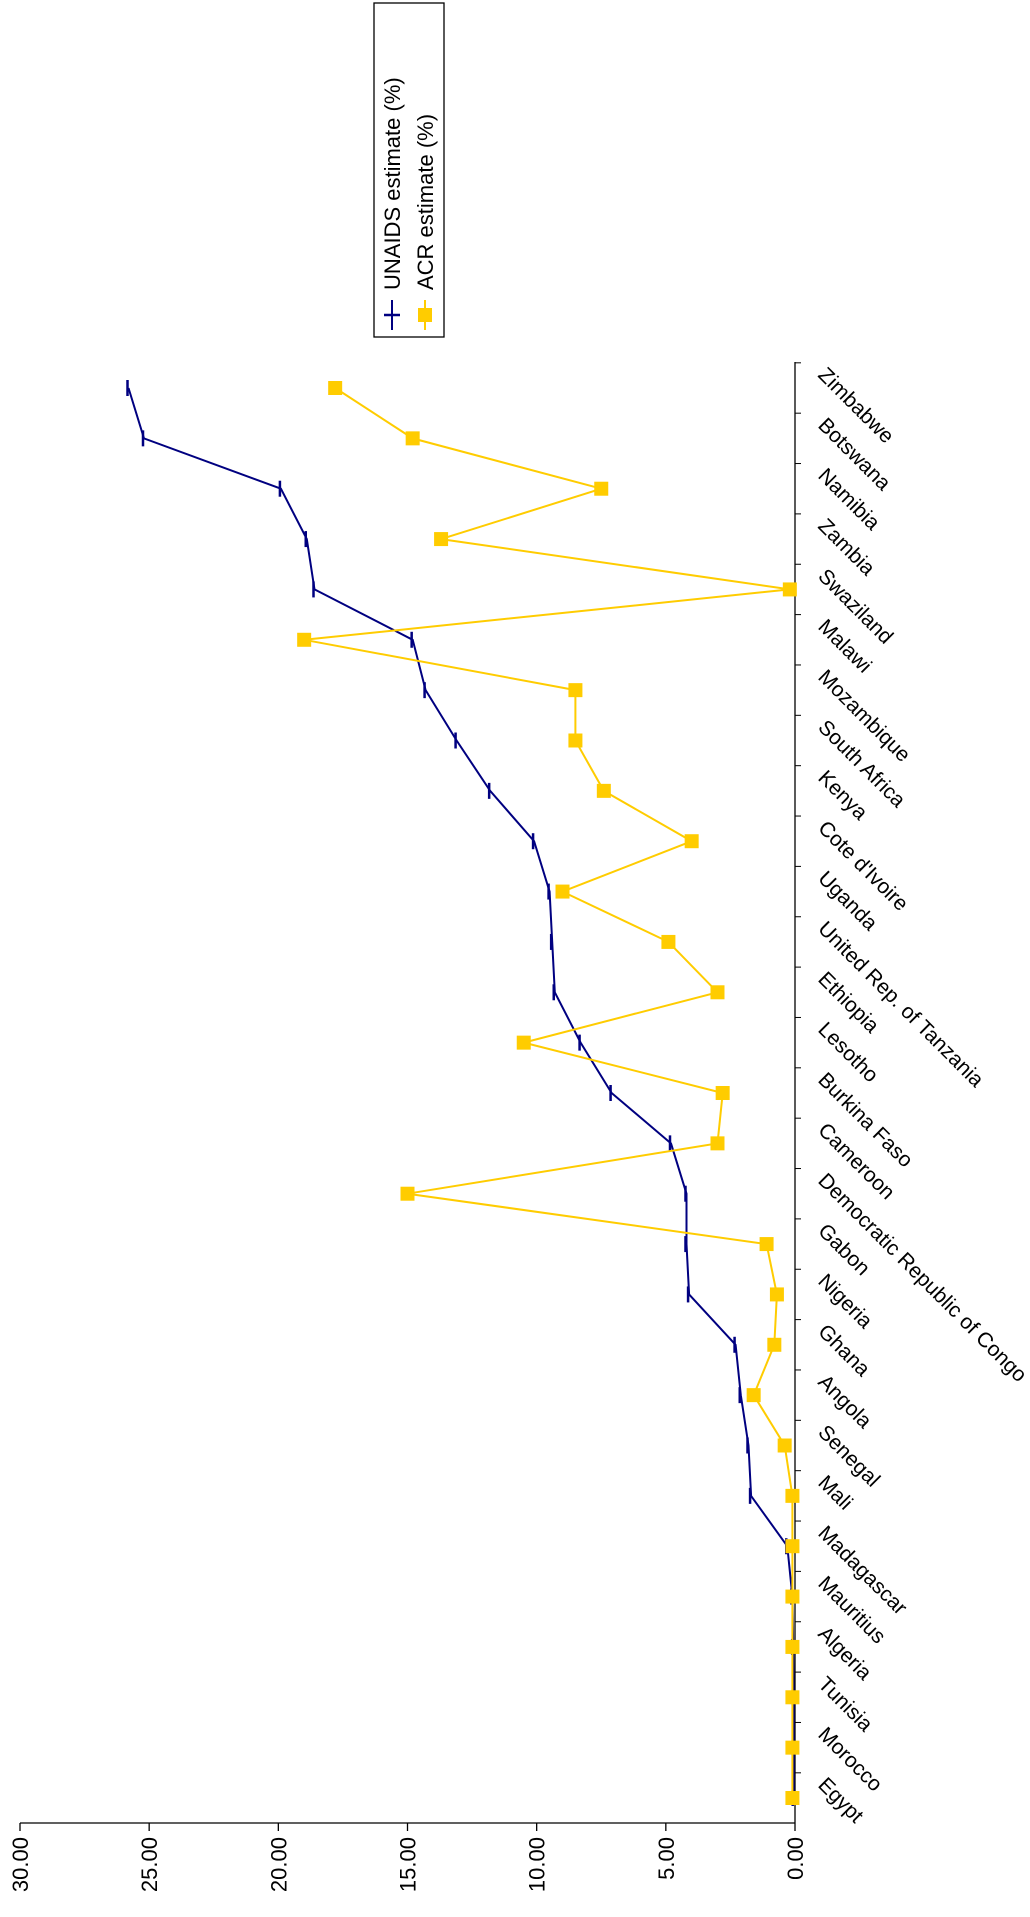  I want to click on category-label: Nigeria, so click(845, 1302).